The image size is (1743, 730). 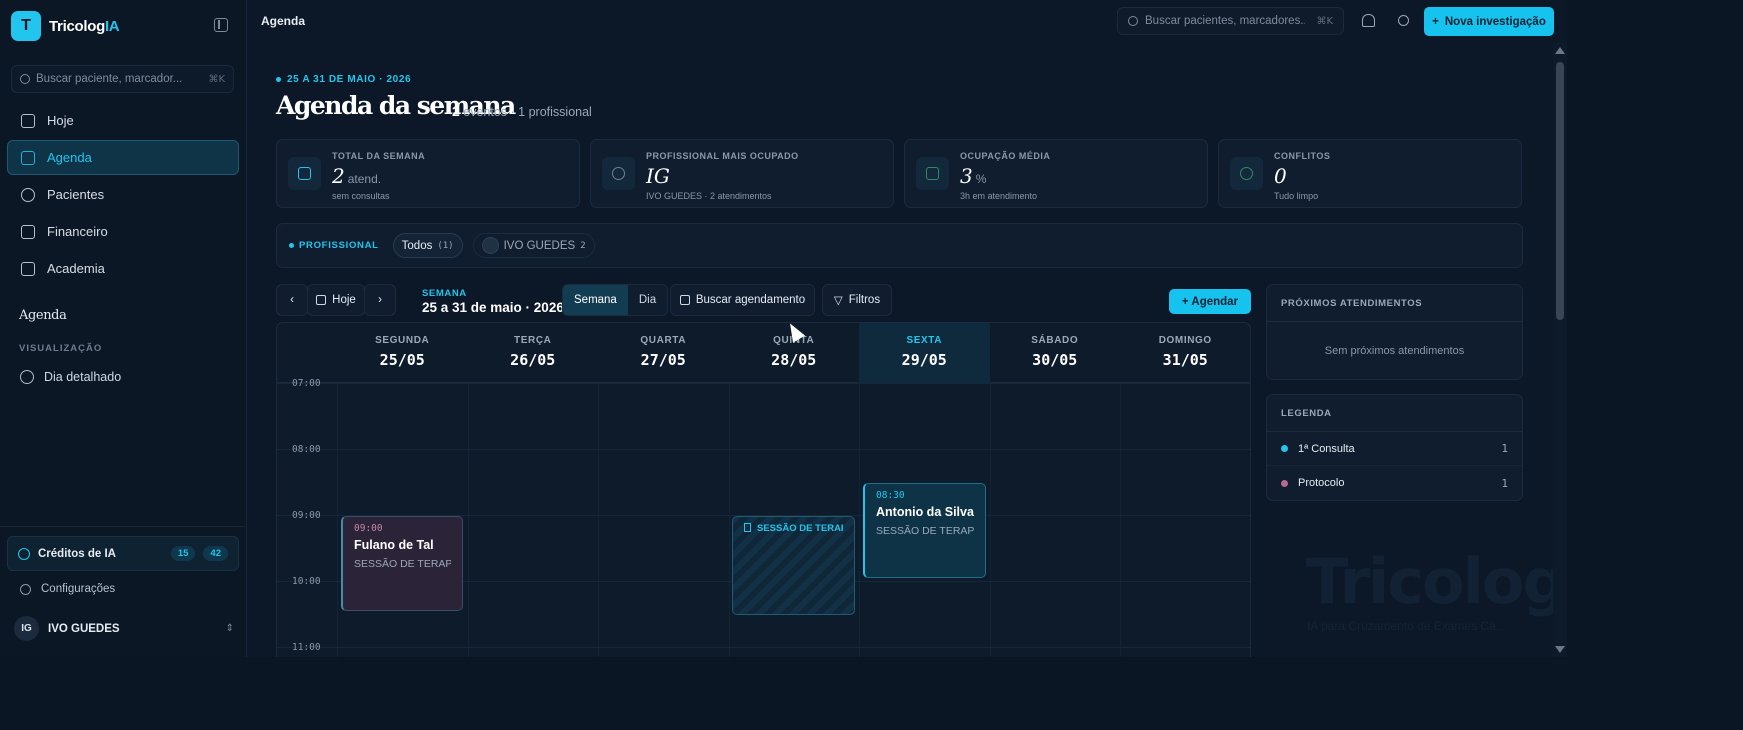 What do you see at coordinates (857, 300) in the screenshot?
I see `filters-button: ▽ Filtros` at bounding box center [857, 300].